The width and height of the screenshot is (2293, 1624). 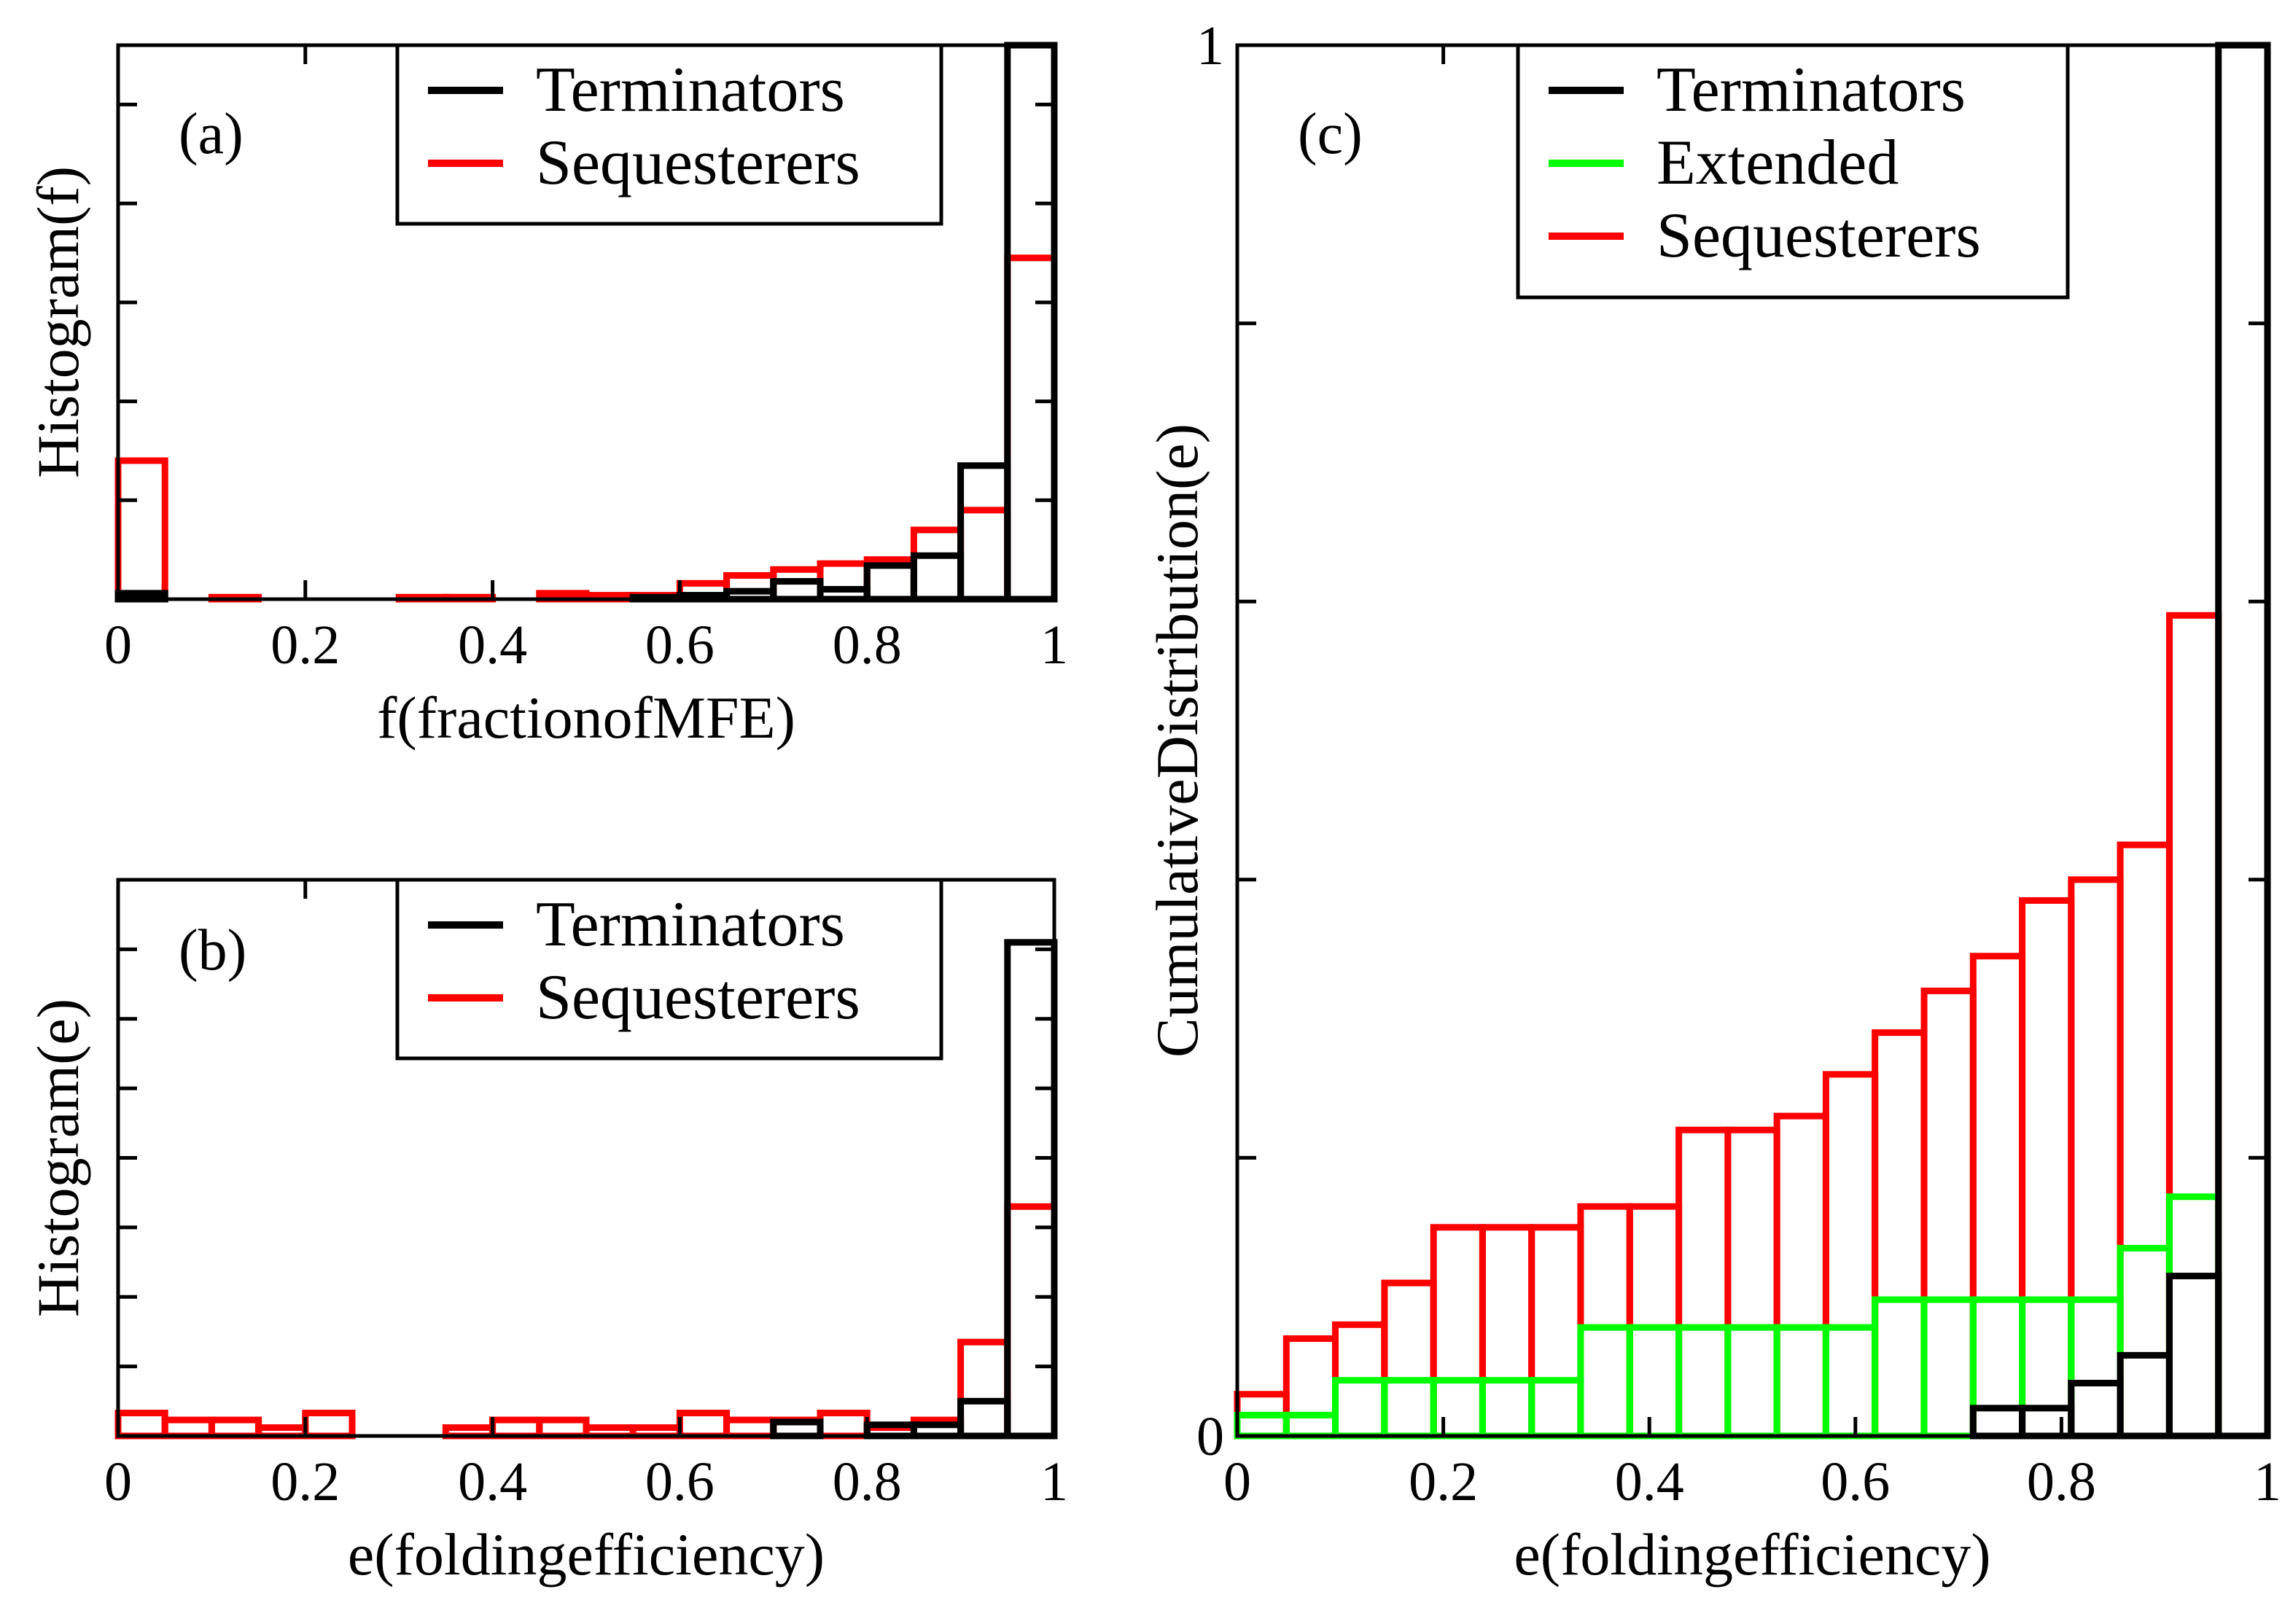 I want to click on y-axis-title: CumulativeDistribution(e), so click(x=1177, y=740).